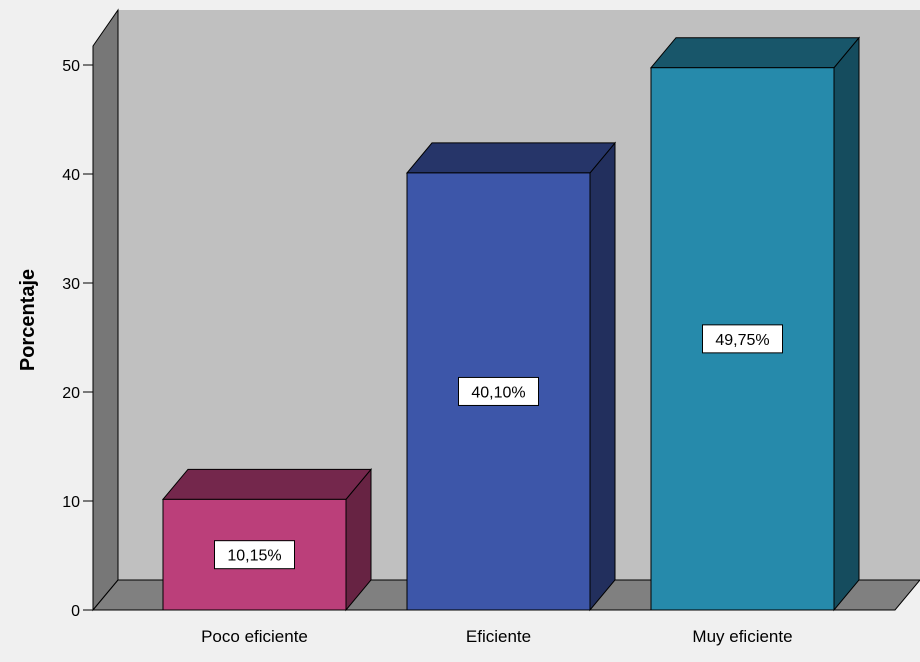 The height and width of the screenshot is (662, 920). I want to click on y-tick-label: 20, so click(71, 393).